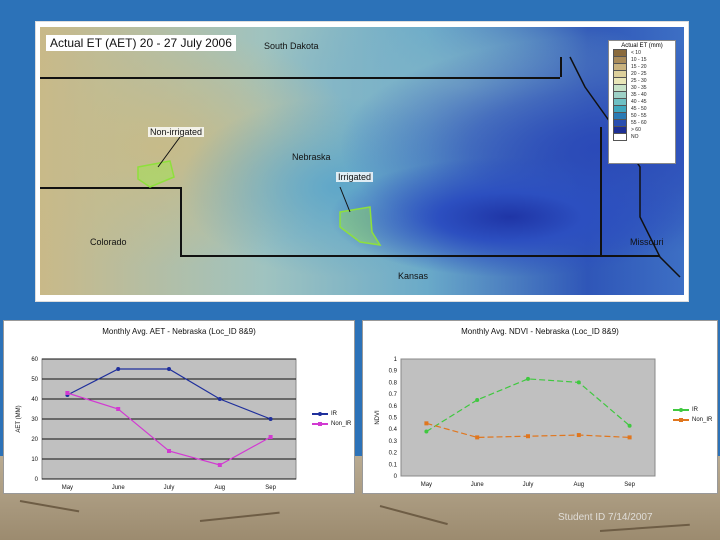 The image size is (720, 540). What do you see at coordinates (393, 430) in the screenshot?
I see `y-tick-label: 0.4` at bounding box center [393, 430].